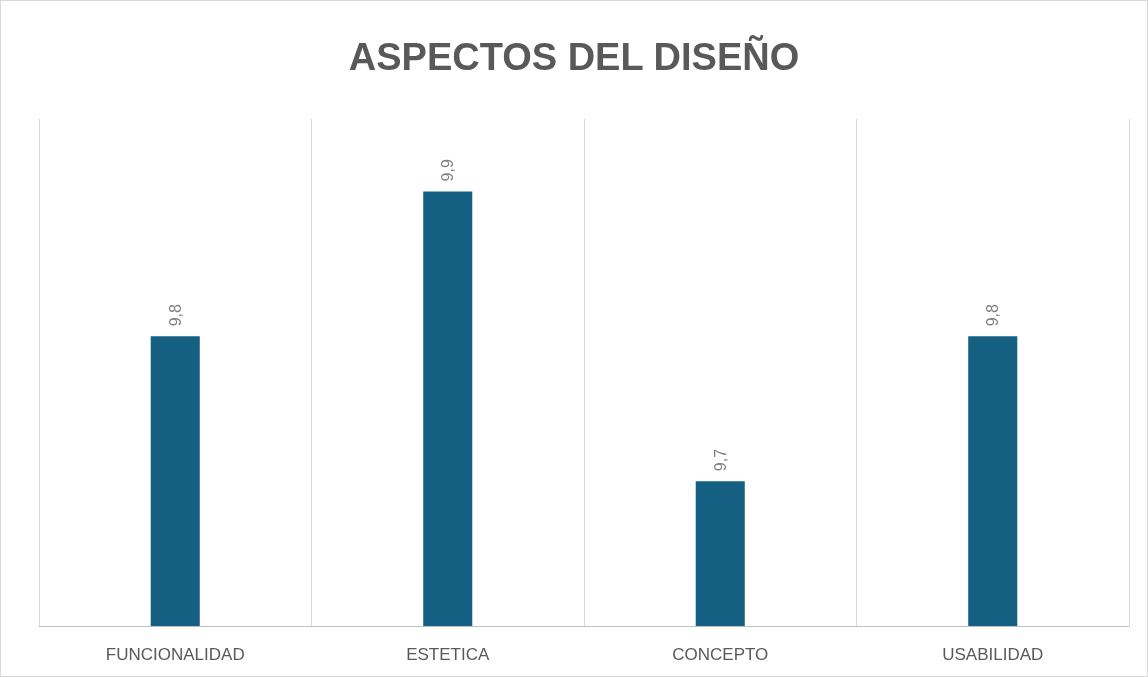 The height and width of the screenshot is (677, 1148). Describe the element at coordinates (175, 654) in the screenshot. I see `x-tick-label: FUNCIONALIDAD` at that location.